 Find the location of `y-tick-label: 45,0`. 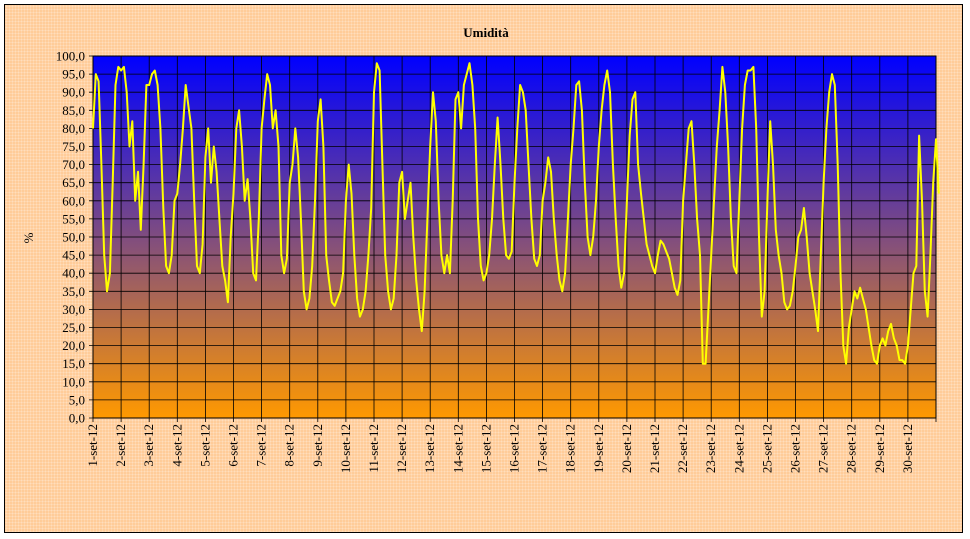

y-tick-label: 45,0 is located at coordinates (73, 255).